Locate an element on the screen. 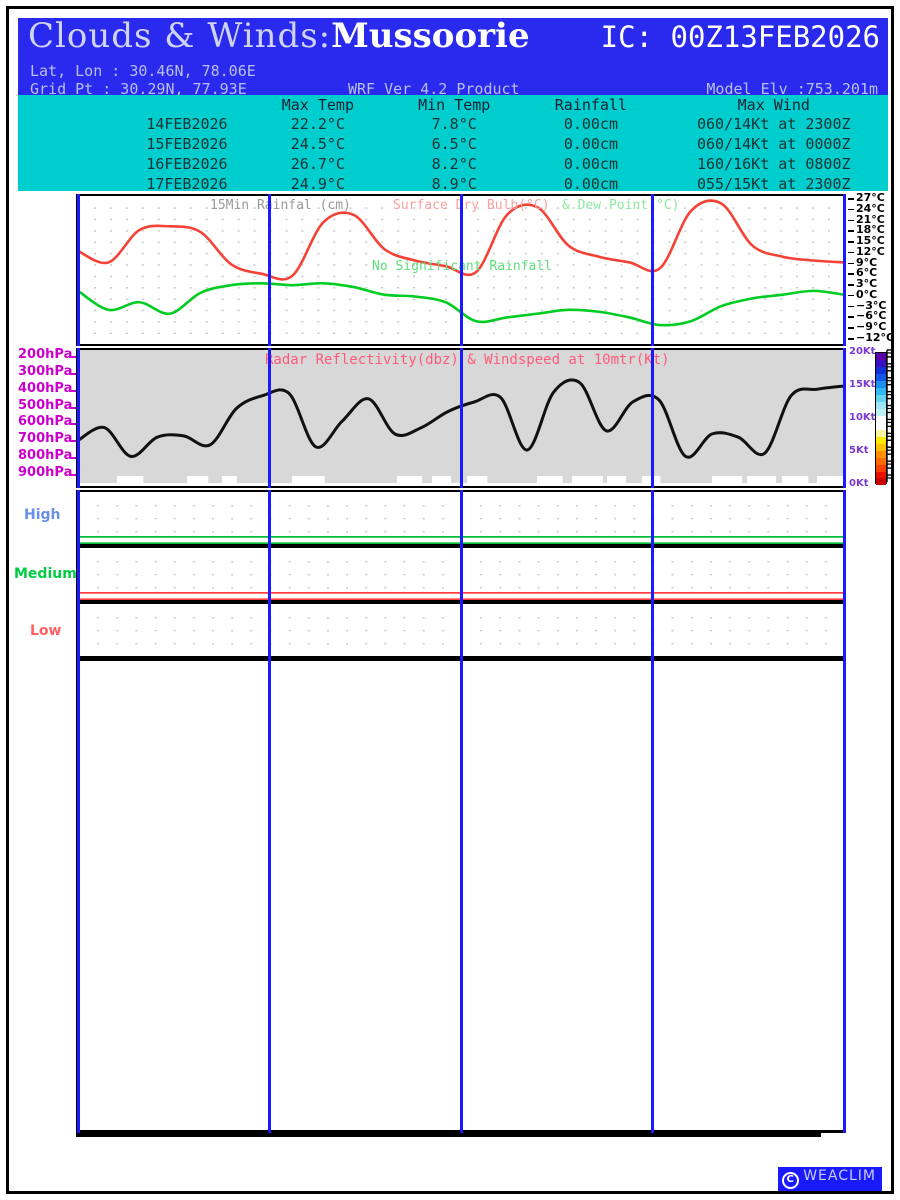 Image resolution: width=900 pixels, height=1200 pixels. cell-max-temp: 24.5°C is located at coordinates (317, 144).